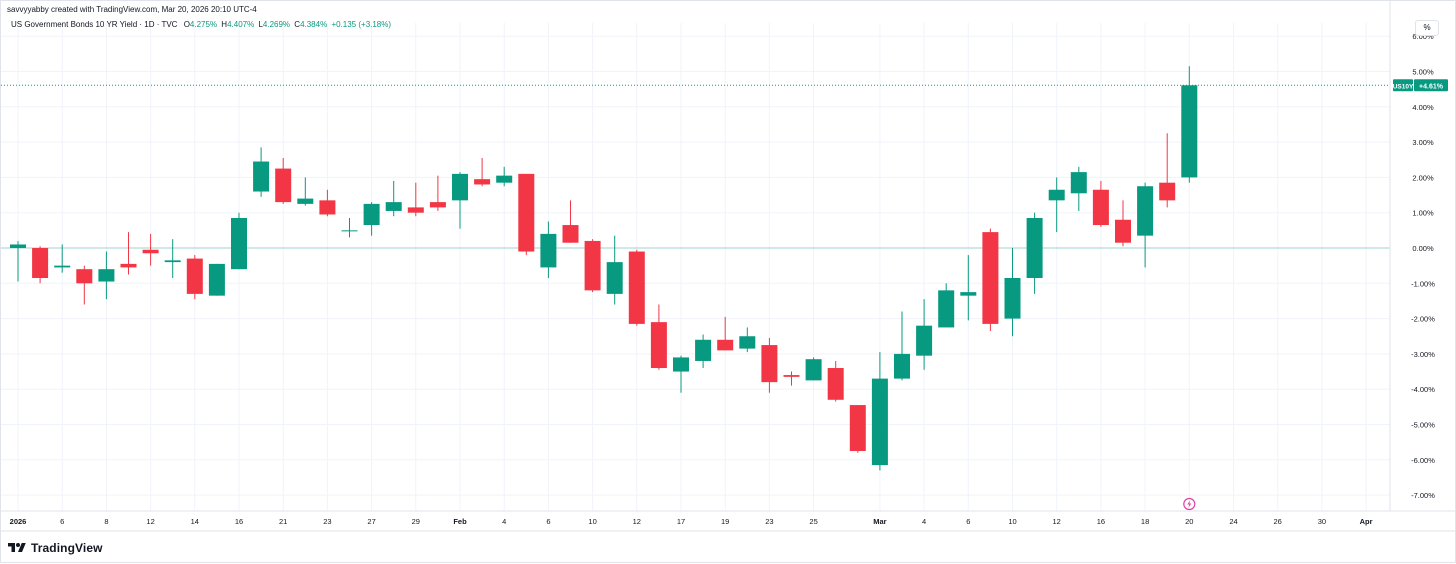 The height and width of the screenshot is (564, 1456). Describe the element at coordinates (1423, 495) in the screenshot. I see `y-tick-label: -7.00%` at that location.